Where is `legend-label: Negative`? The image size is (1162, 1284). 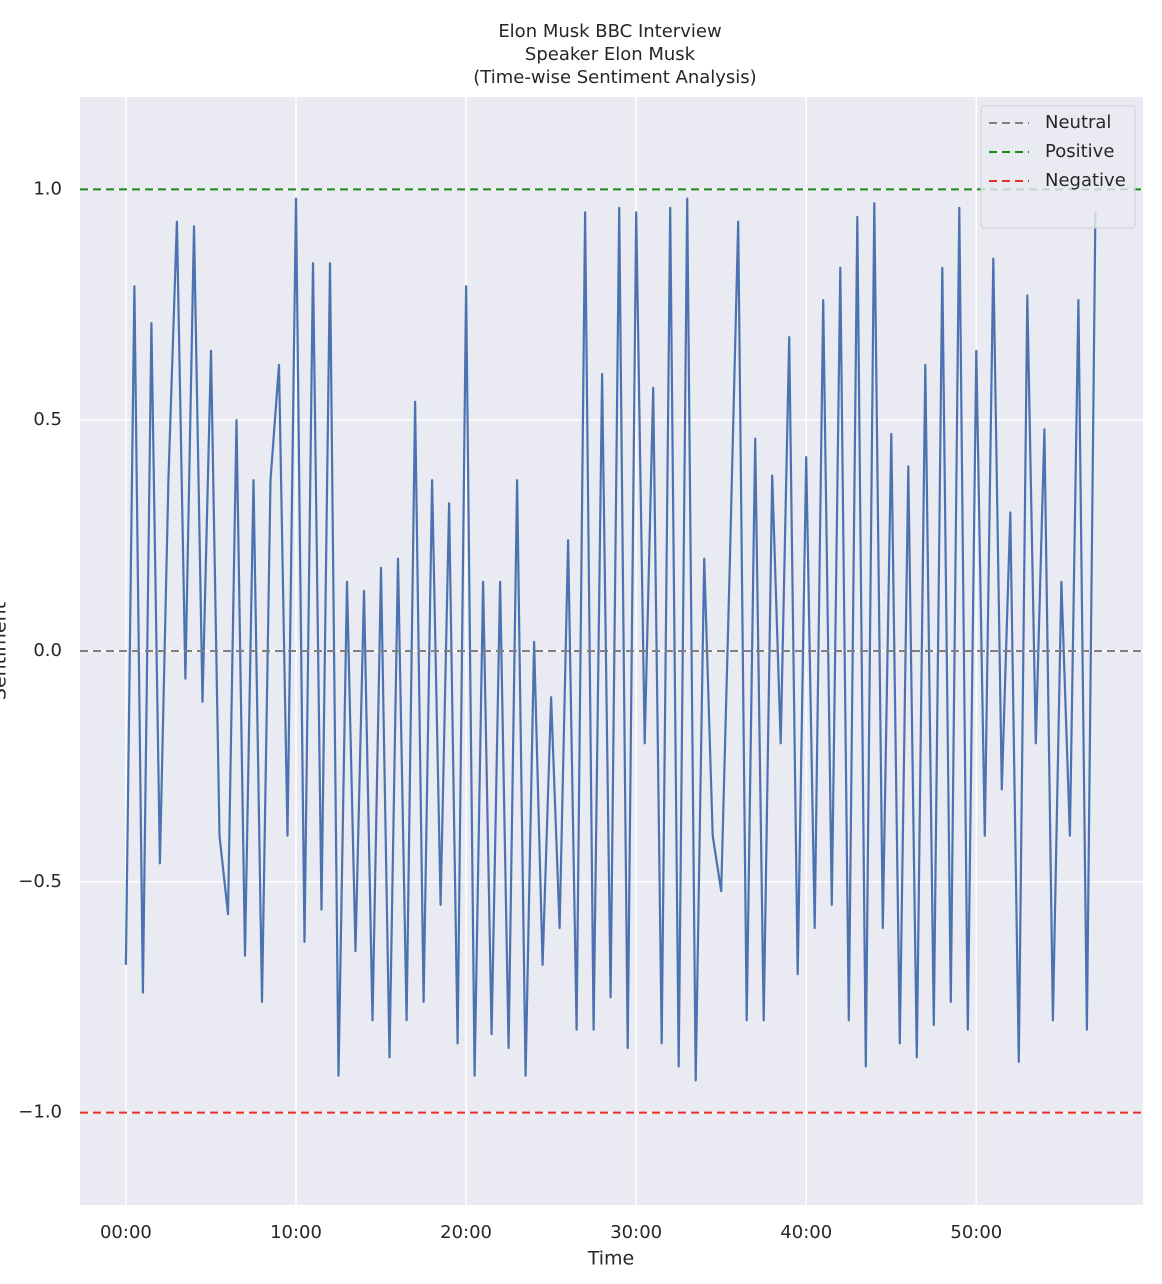
legend-label: Negative is located at coordinates (1085, 180).